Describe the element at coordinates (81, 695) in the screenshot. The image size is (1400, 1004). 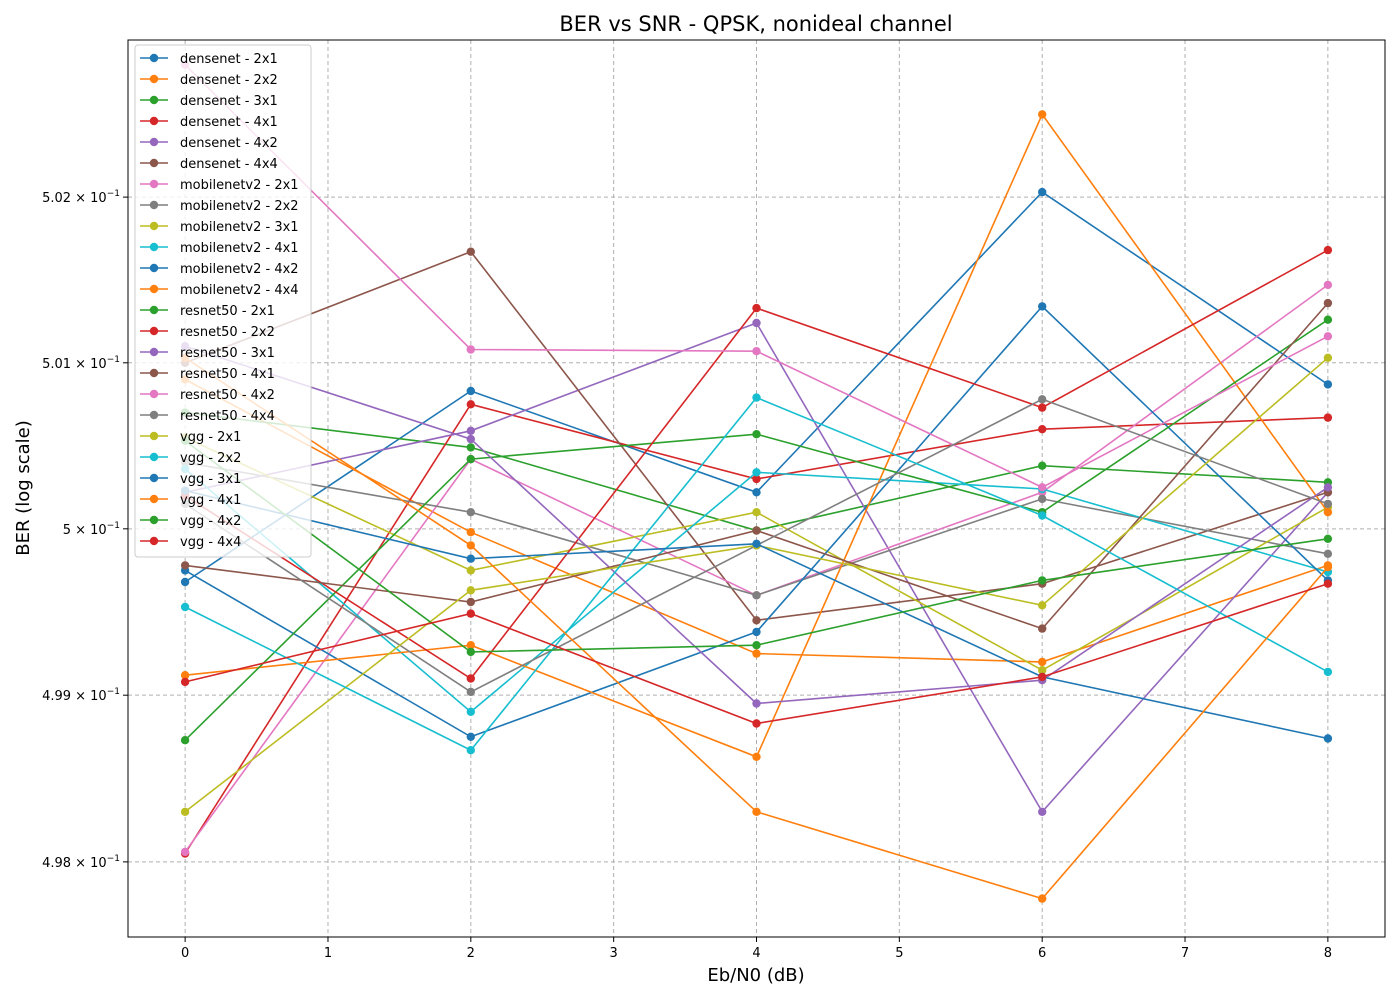
I see `y-tick-label: 4.99 × 10⁻¹` at that location.